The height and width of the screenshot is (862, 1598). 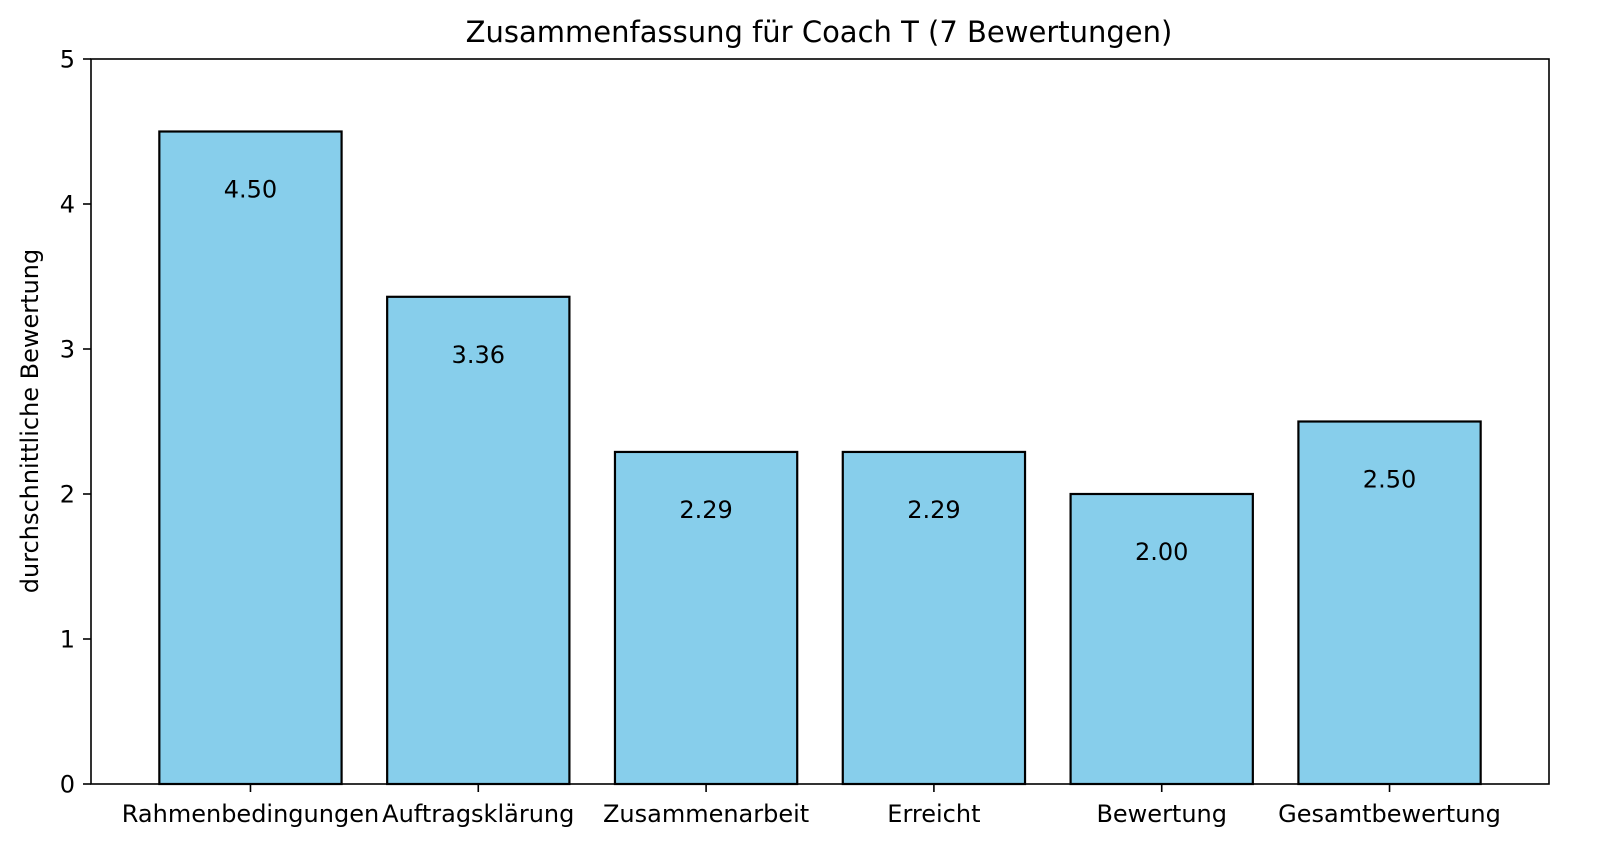 What do you see at coordinates (67, 785) in the screenshot?
I see `y-tick-label: 0` at bounding box center [67, 785].